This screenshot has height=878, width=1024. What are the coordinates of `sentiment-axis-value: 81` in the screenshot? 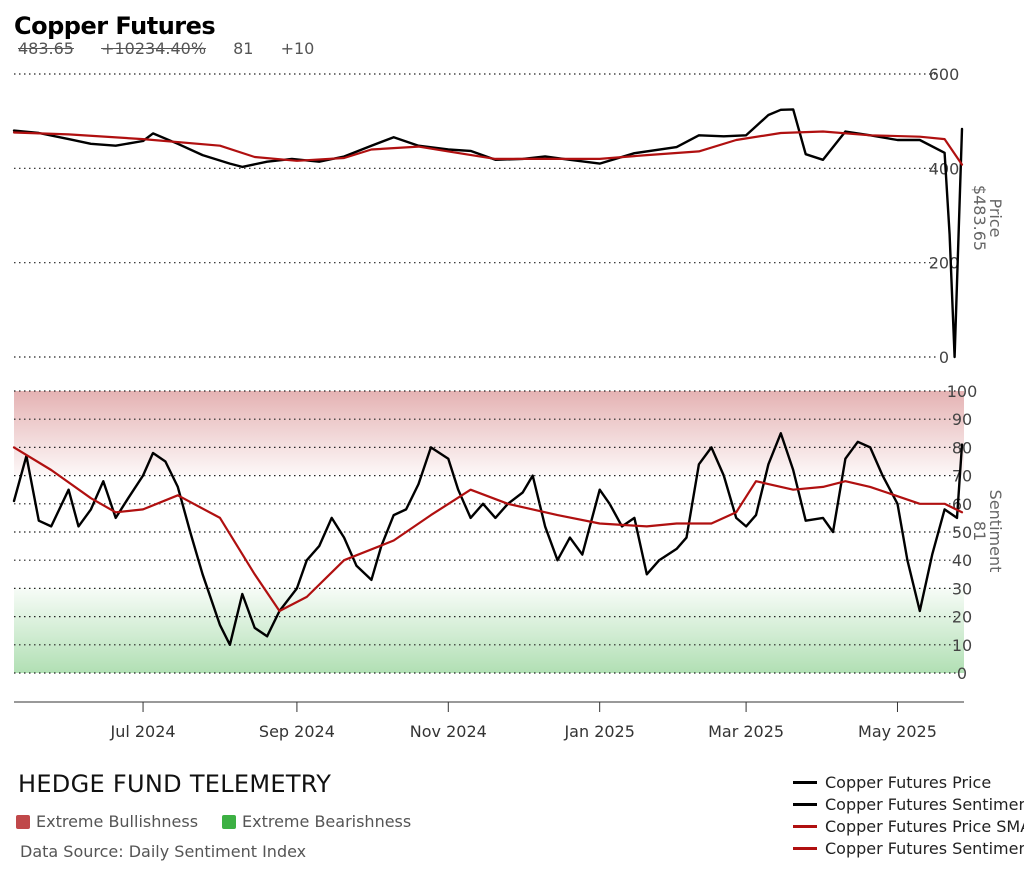 It's located at (979, 531).